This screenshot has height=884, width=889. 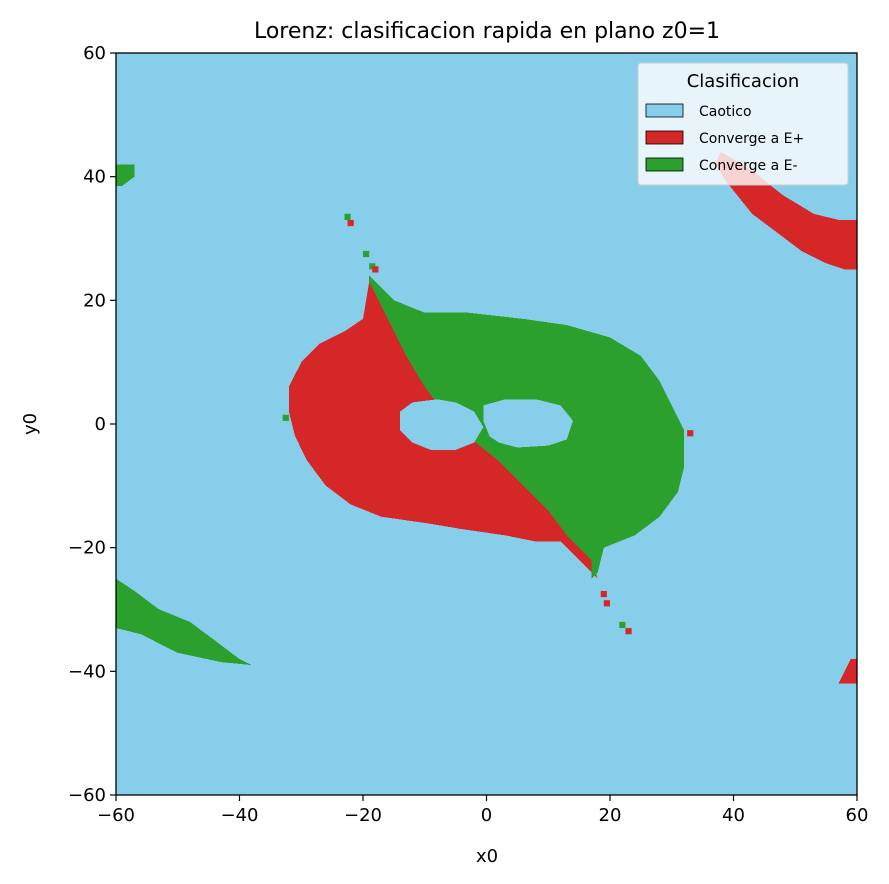 What do you see at coordinates (487, 856) in the screenshot?
I see `x-axis-label: x0` at bounding box center [487, 856].